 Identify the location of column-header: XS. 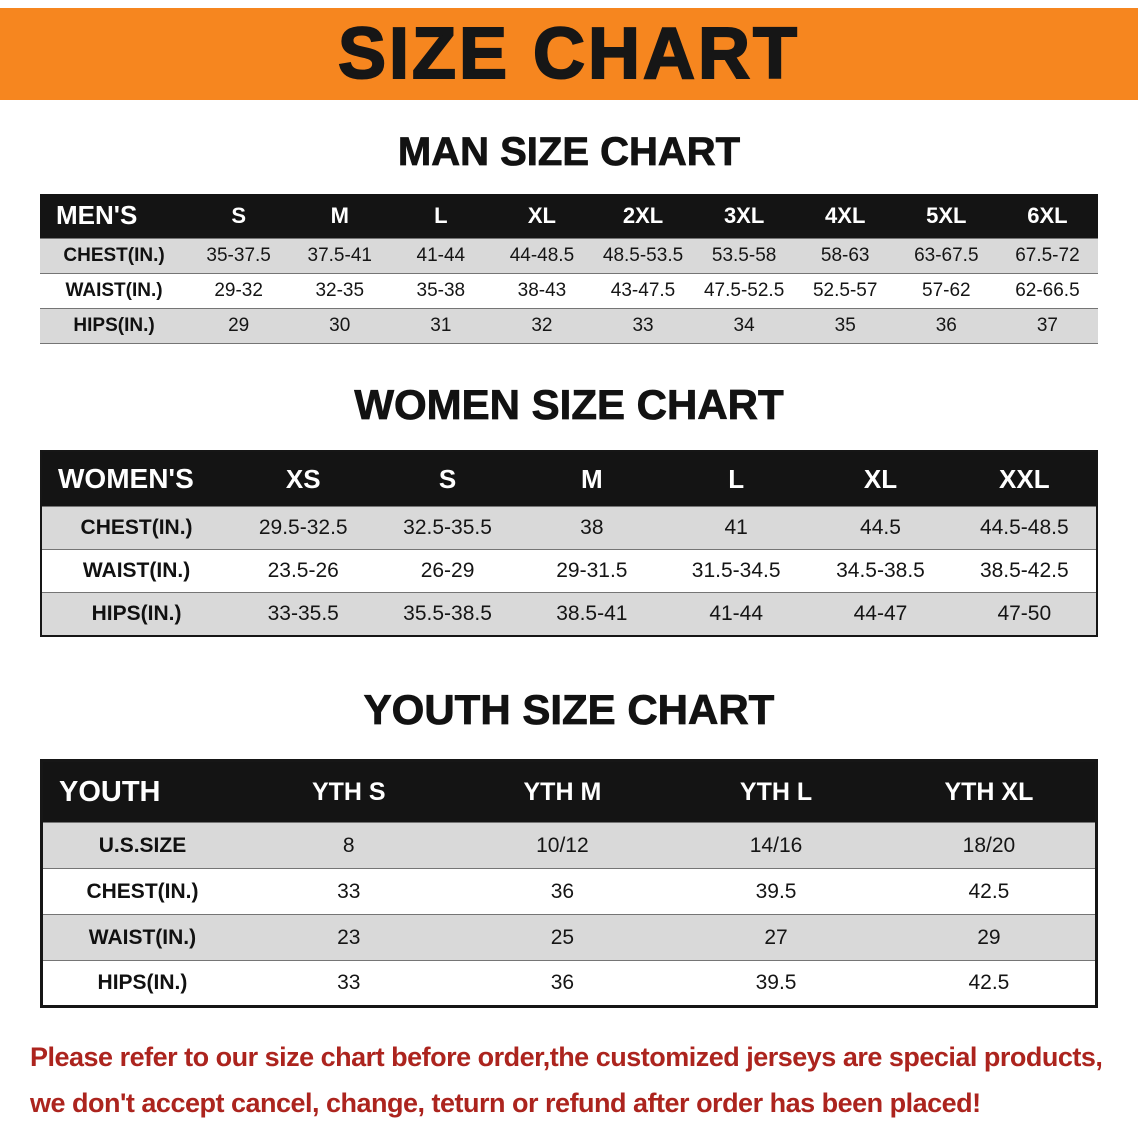
(303, 478).